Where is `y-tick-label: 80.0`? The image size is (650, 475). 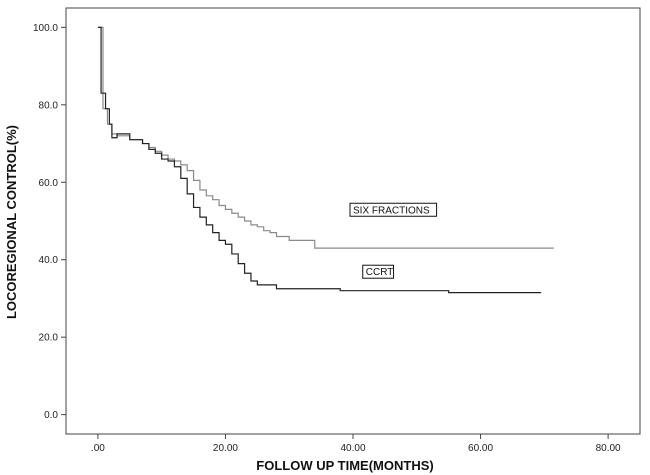 y-tick-label: 80.0 is located at coordinates (49, 105).